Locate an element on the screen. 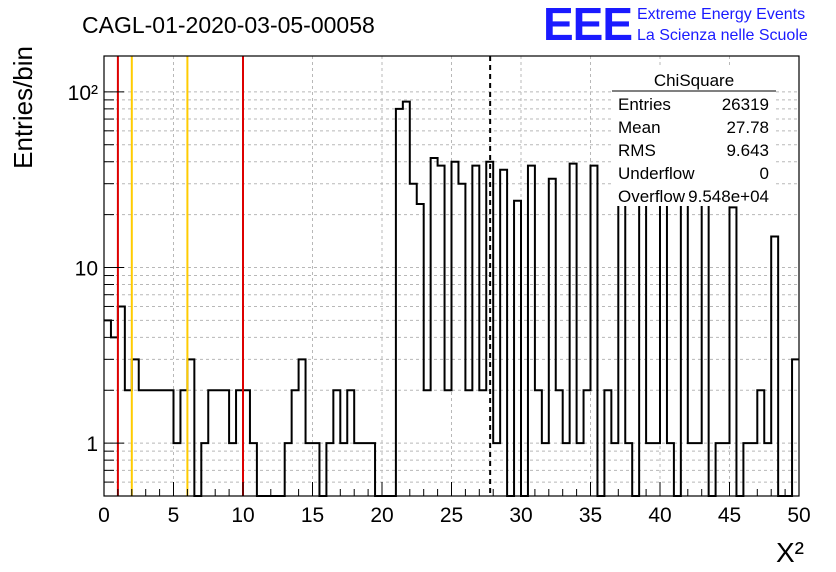  x-tick-labels: 0 5 10 15 20 25 30 35 40 45 50 is located at coordinates (454, 515).